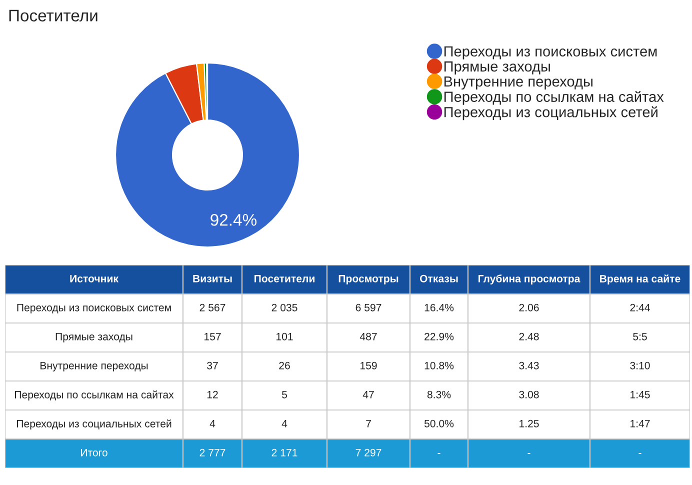  Describe the element at coordinates (640, 366) in the screenshot. I see `text: 3:10` at that location.